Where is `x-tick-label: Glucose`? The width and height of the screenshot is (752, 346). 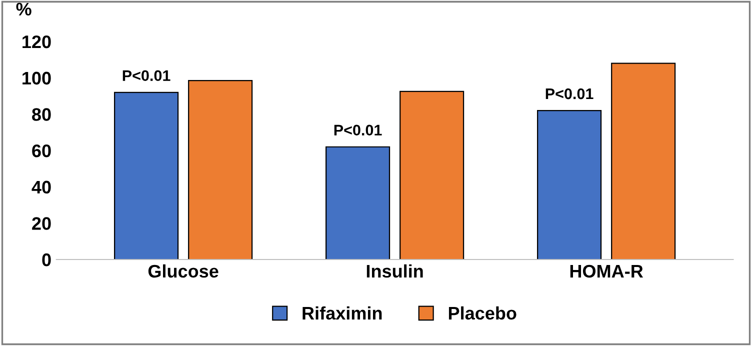 x-tick-label: Glucose is located at coordinates (183, 271).